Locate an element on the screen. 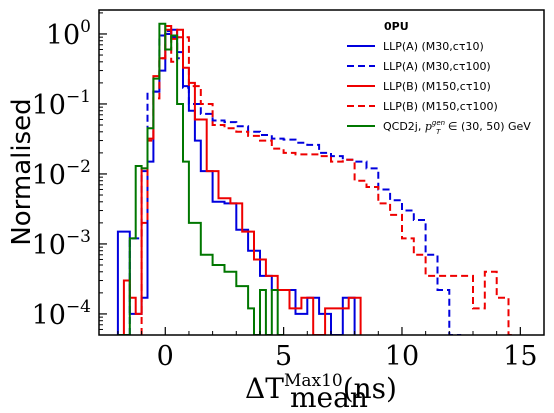  y-tick-label: 10⁻⁴ is located at coordinates (61, 314).